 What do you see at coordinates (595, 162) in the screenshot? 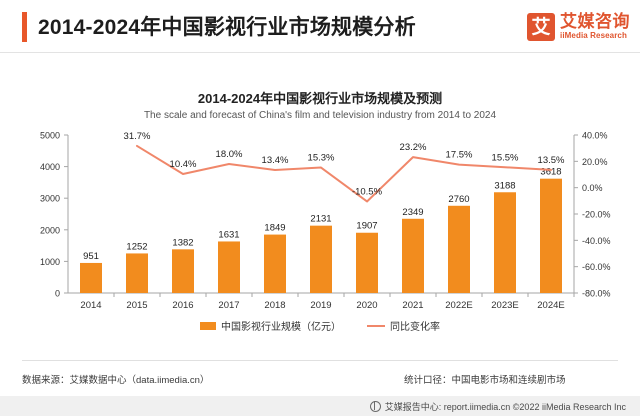
I see `y-tick-label-right: 20.0%` at bounding box center [595, 162].